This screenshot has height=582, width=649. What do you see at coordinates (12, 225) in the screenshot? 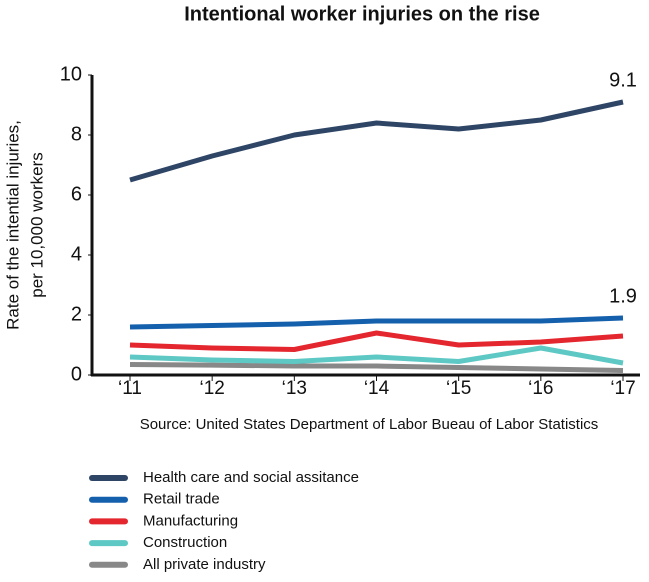
I see `y-axis-label: Rate of the intential injuries,` at bounding box center [12, 225].